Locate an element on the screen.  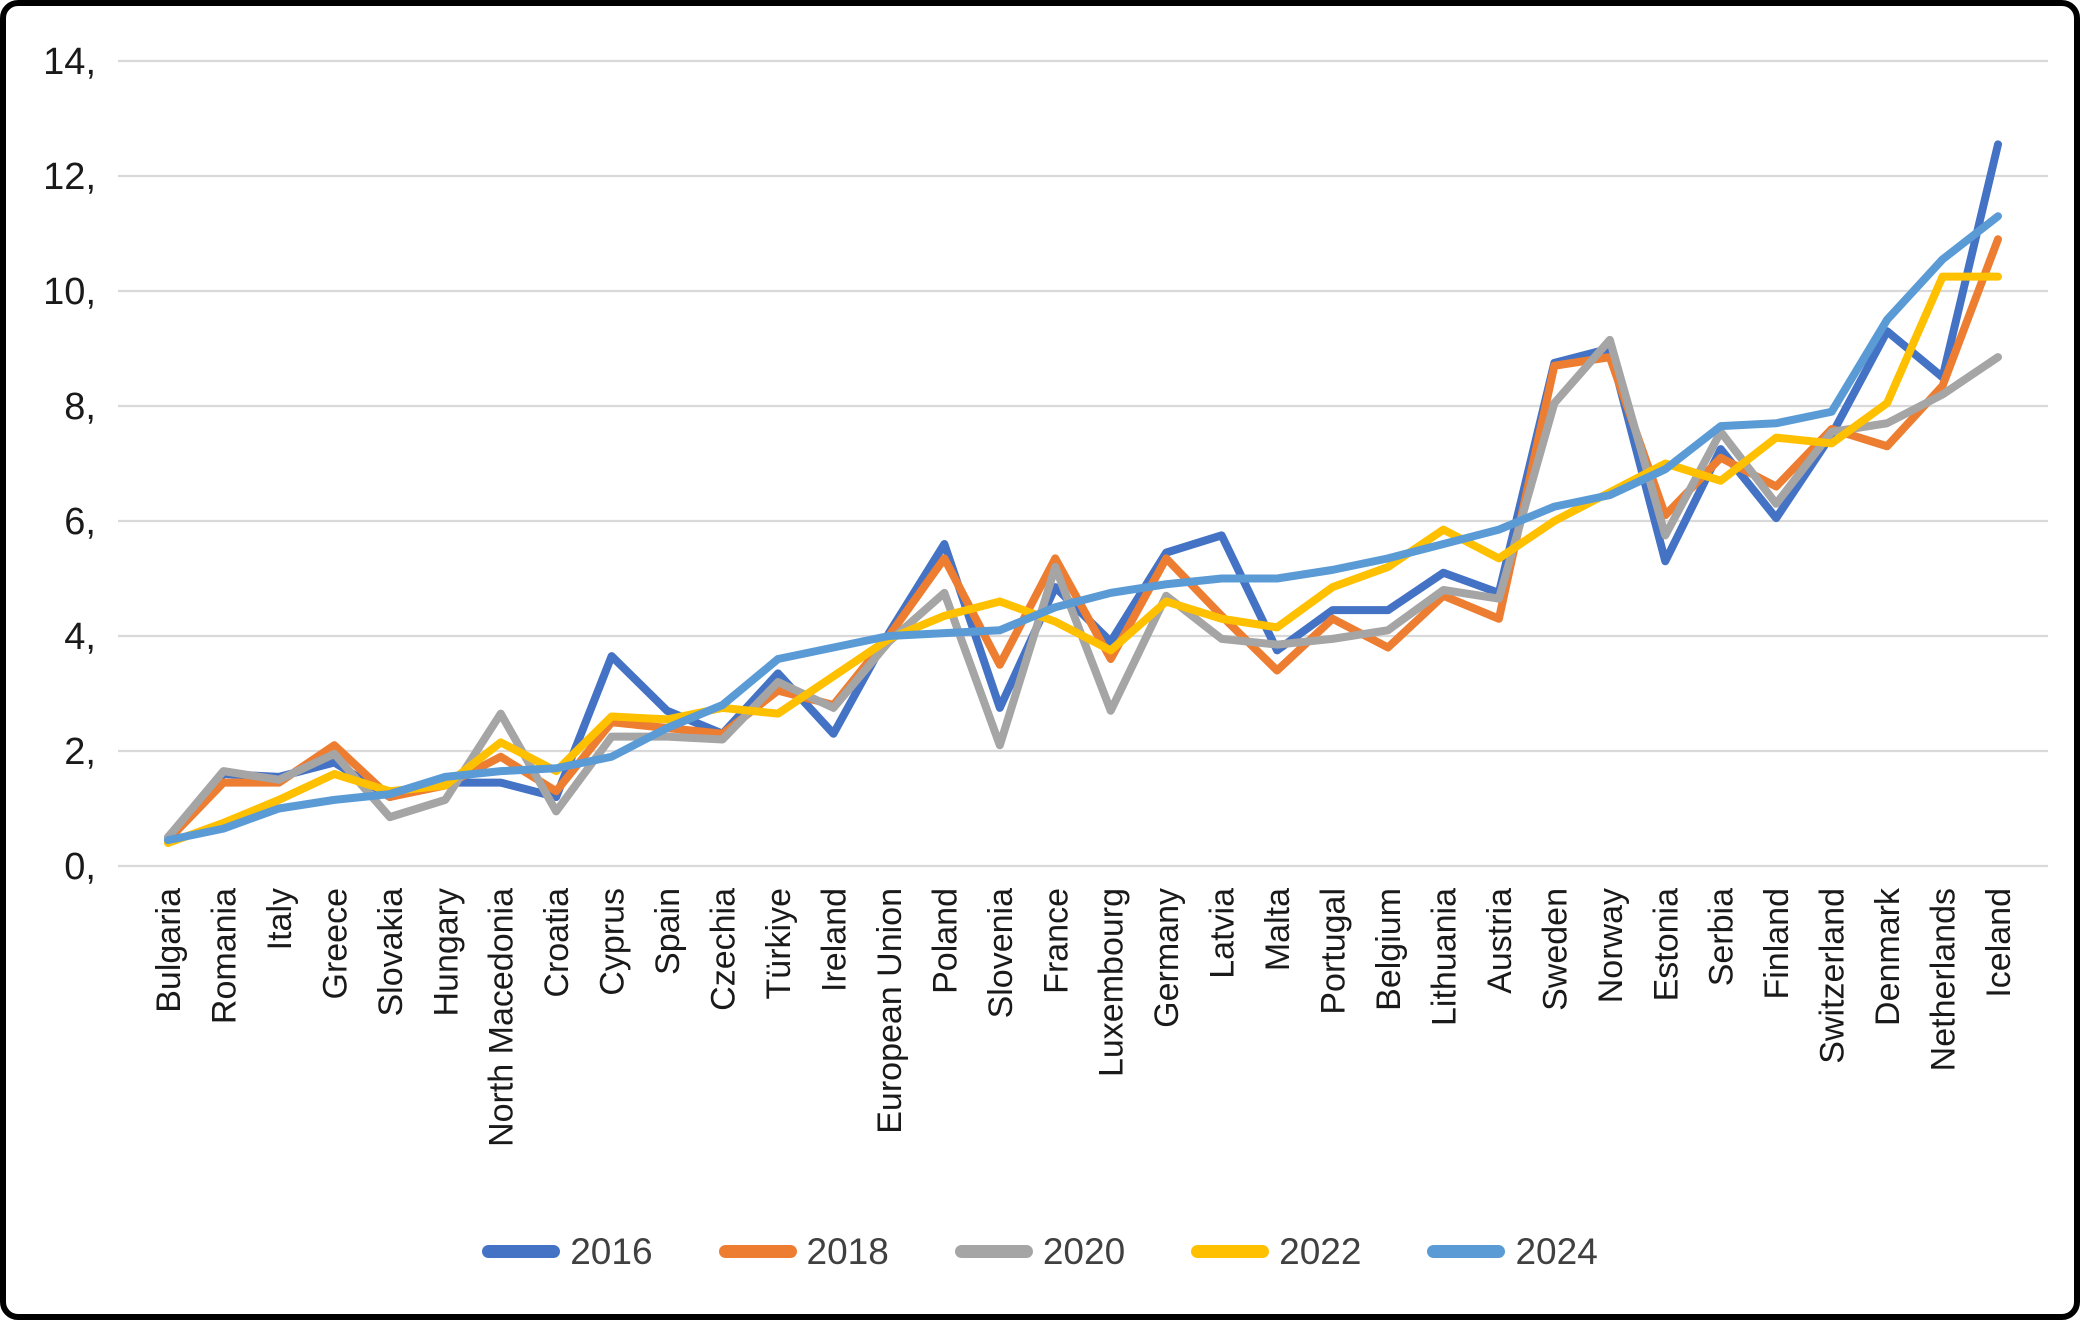
legend-label: 2024 is located at coordinates (1556, 1251).